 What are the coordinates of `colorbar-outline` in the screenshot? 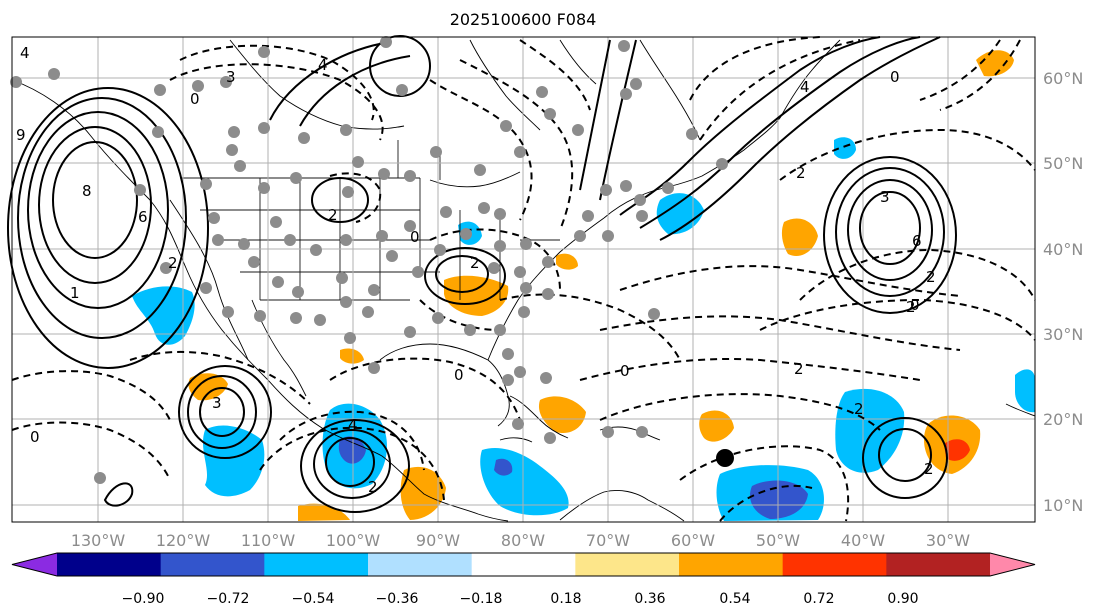 It's located at (523, 564).